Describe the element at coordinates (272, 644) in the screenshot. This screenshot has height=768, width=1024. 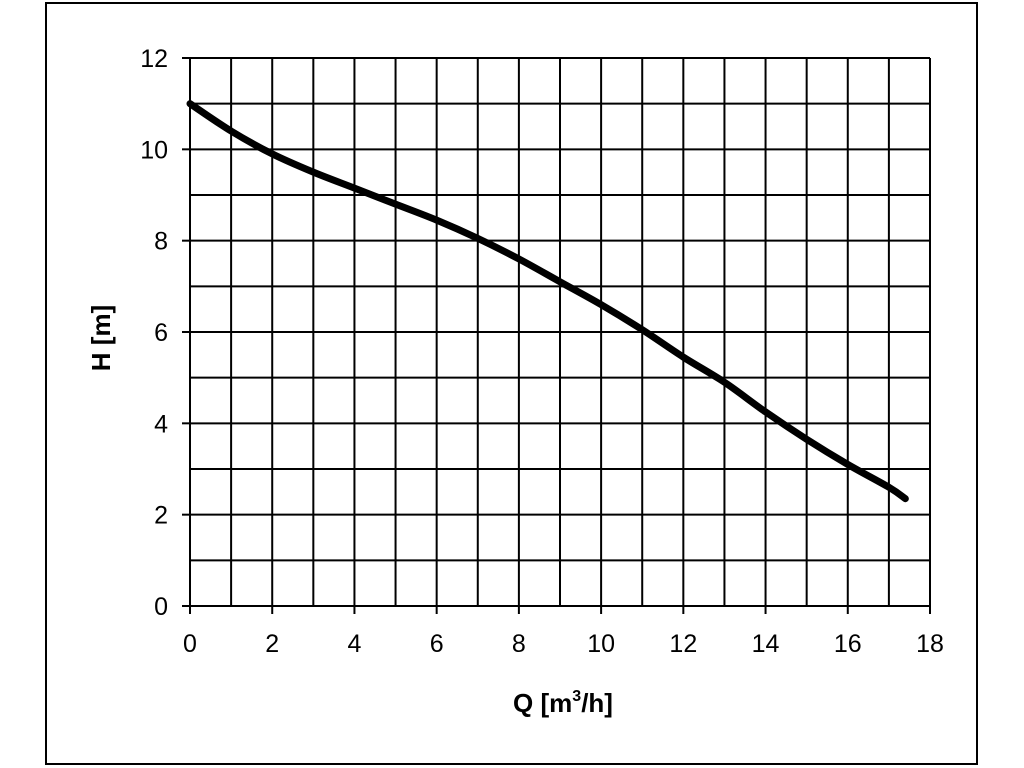
I see `x-tick-label: 2` at that location.